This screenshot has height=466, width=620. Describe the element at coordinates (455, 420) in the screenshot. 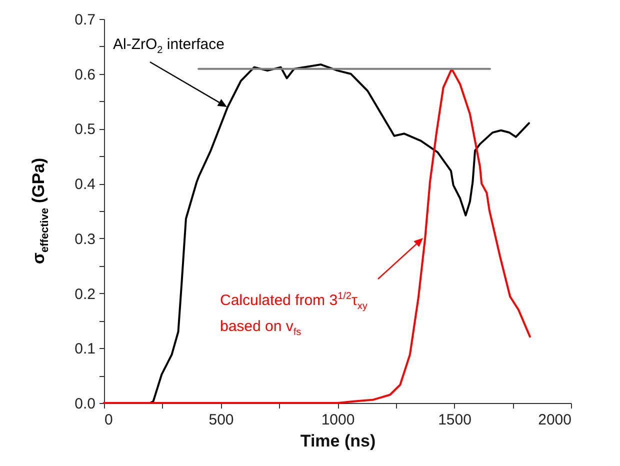

I see `x-tick-label: 1500` at that location.